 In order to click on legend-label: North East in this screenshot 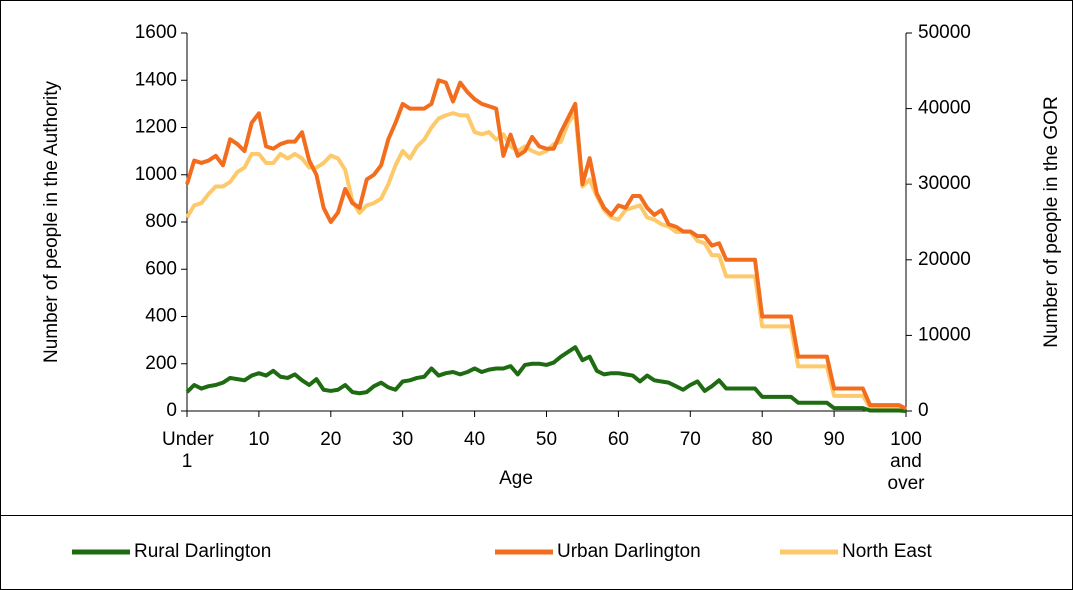, I will do `click(887, 551)`.